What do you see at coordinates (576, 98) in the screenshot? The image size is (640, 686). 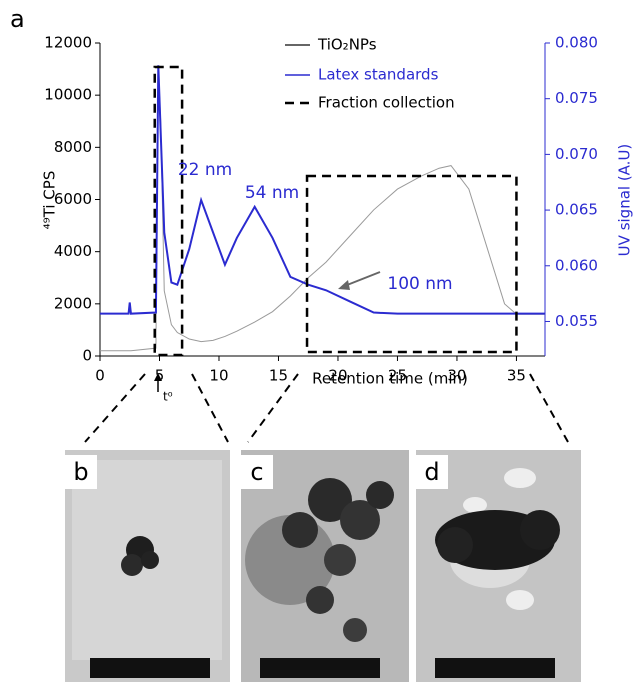 I see `y2-tick-label: 0.075` at bounding box center [576, 98].